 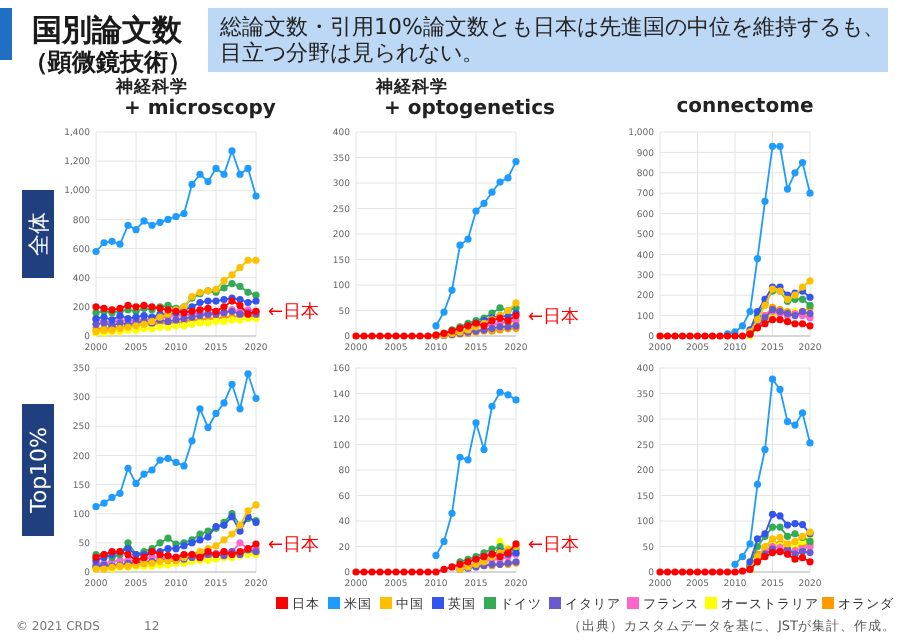 What do you see at coordinates (108, 62) in the screenshot?
I see `text: （顕微鏡技術）` at bounding box center [108, 62].